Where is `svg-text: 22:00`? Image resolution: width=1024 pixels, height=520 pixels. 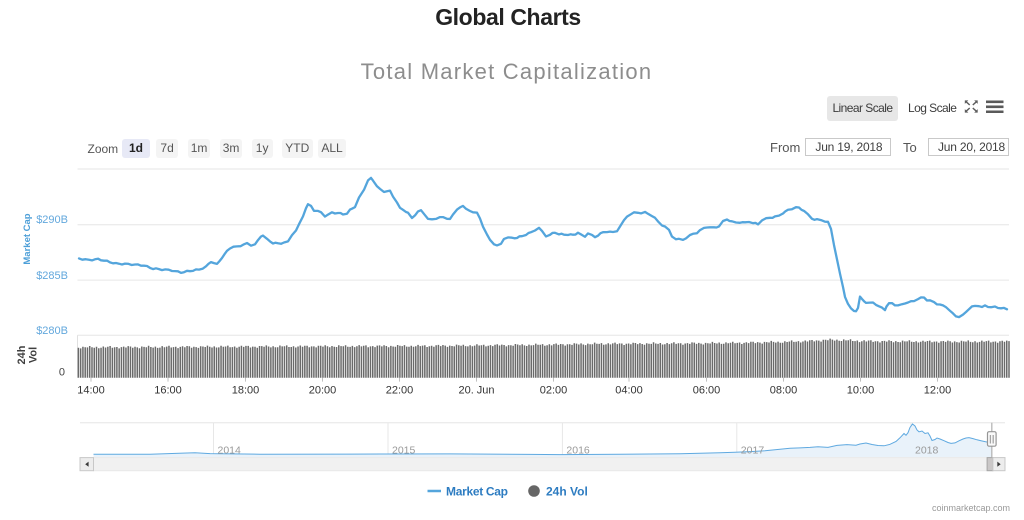
svg-text: 22:00 is located at coordinates (400, 391).